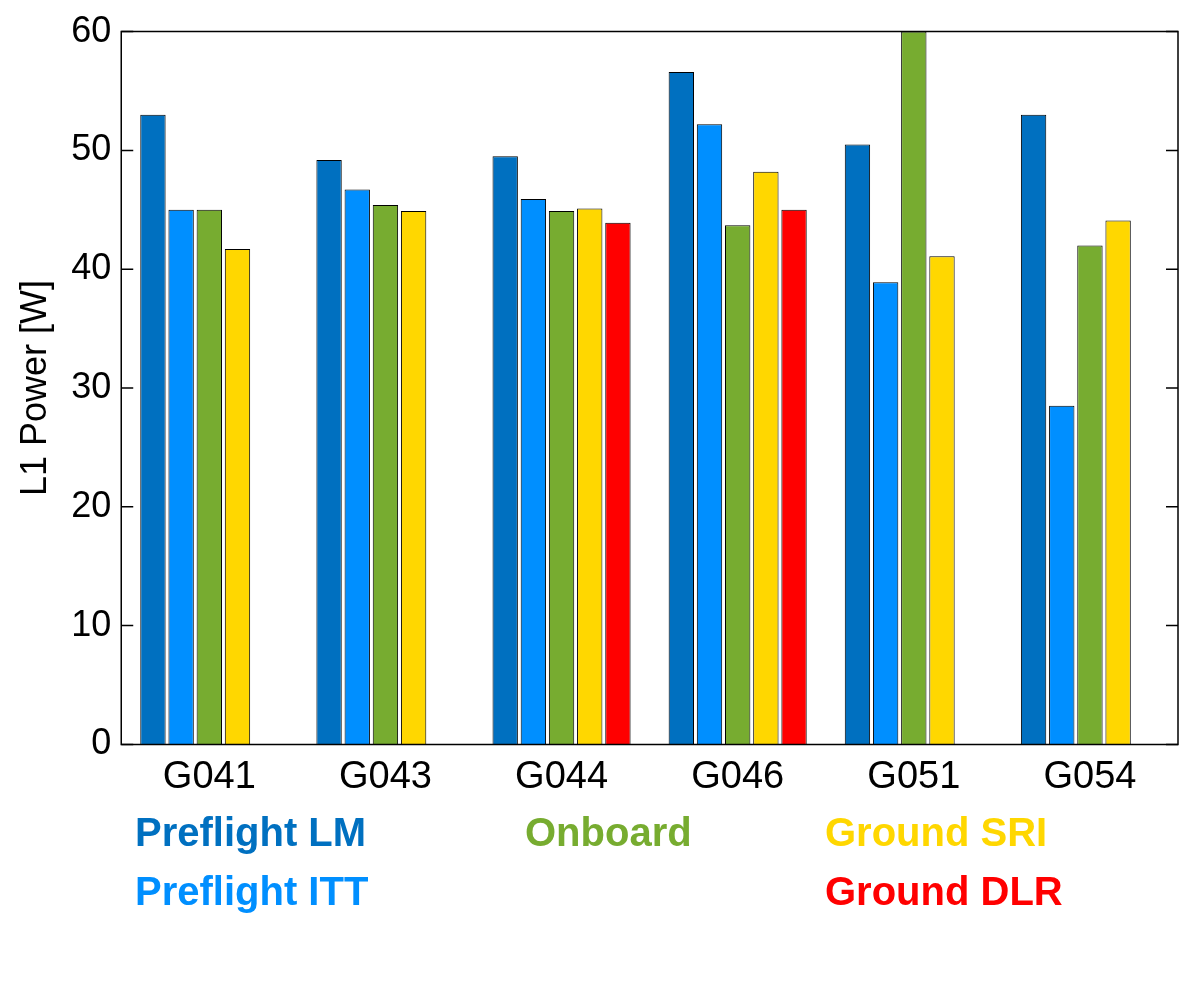 The image size is (1182, 994). What do you see at coordinates (209, 774) in the screenshot?
I see `x-tick-label: G041` at bounding box center [209, 774].